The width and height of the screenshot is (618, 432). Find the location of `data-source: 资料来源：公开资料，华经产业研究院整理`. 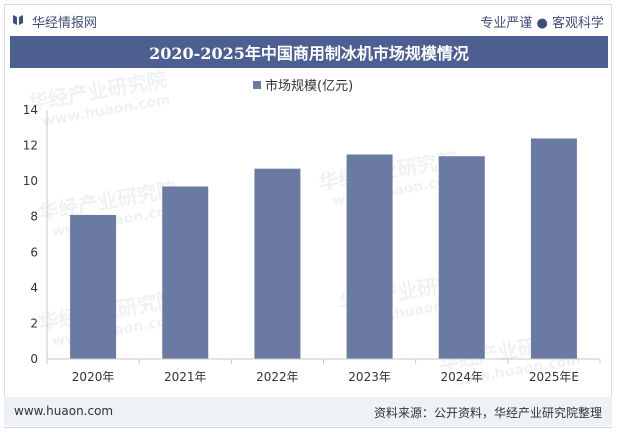

data-source: 资料来源：公开资料，华经产业研究院整理 is located at coordinates (487, 413).